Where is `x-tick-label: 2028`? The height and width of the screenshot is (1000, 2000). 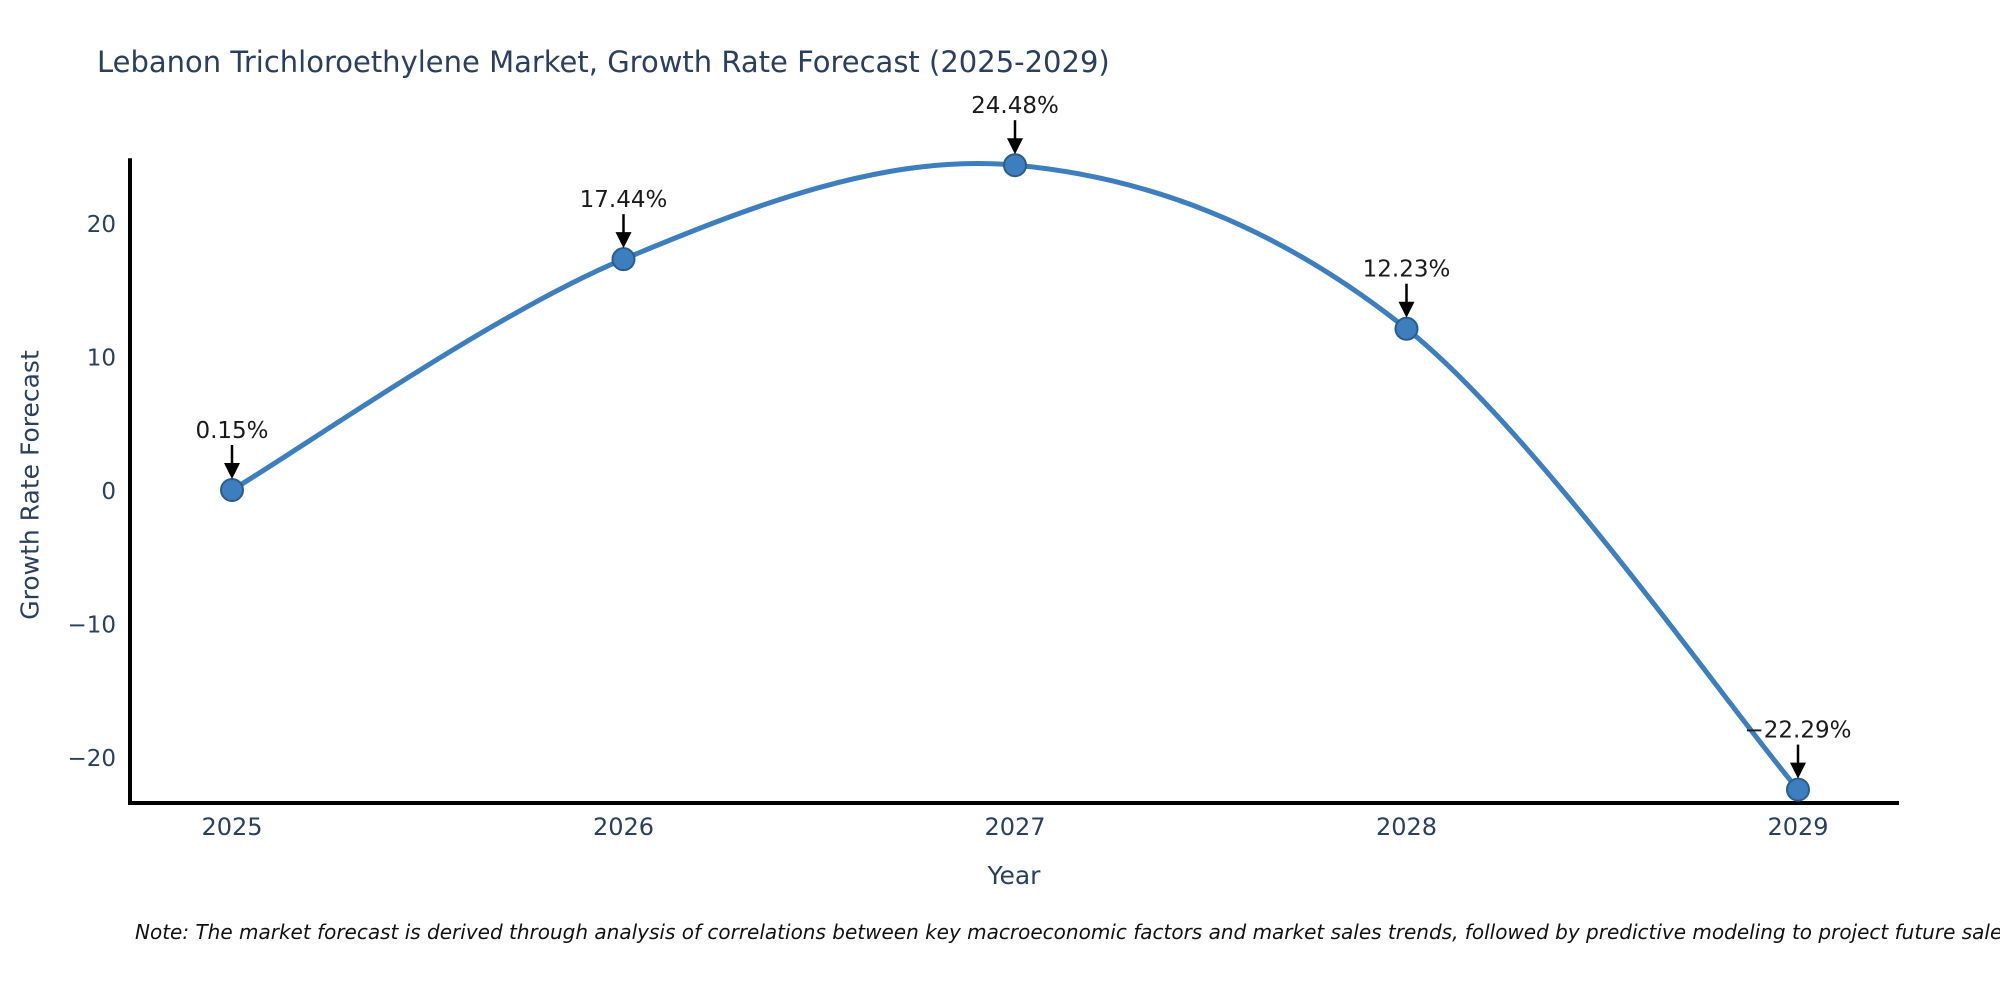
x-tick-label: 2028 is located at coordinates (1406, 827).